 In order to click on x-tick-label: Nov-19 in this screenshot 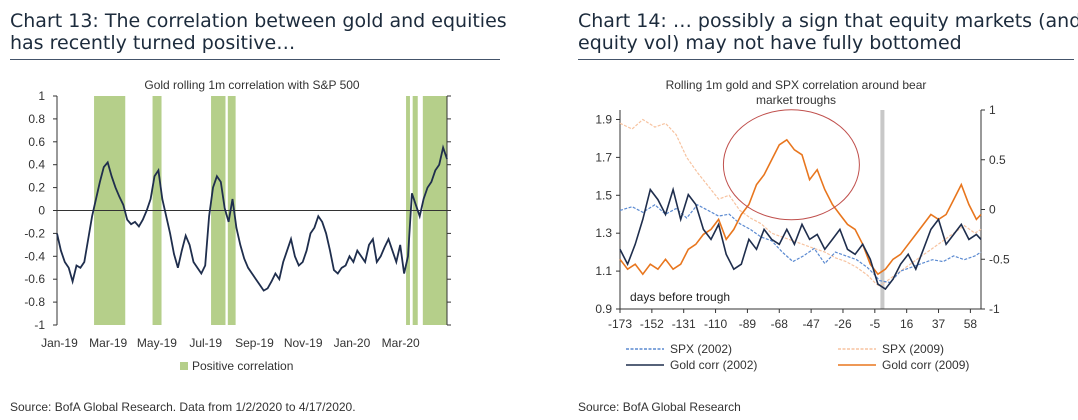, I will do `click(303, 343)`.